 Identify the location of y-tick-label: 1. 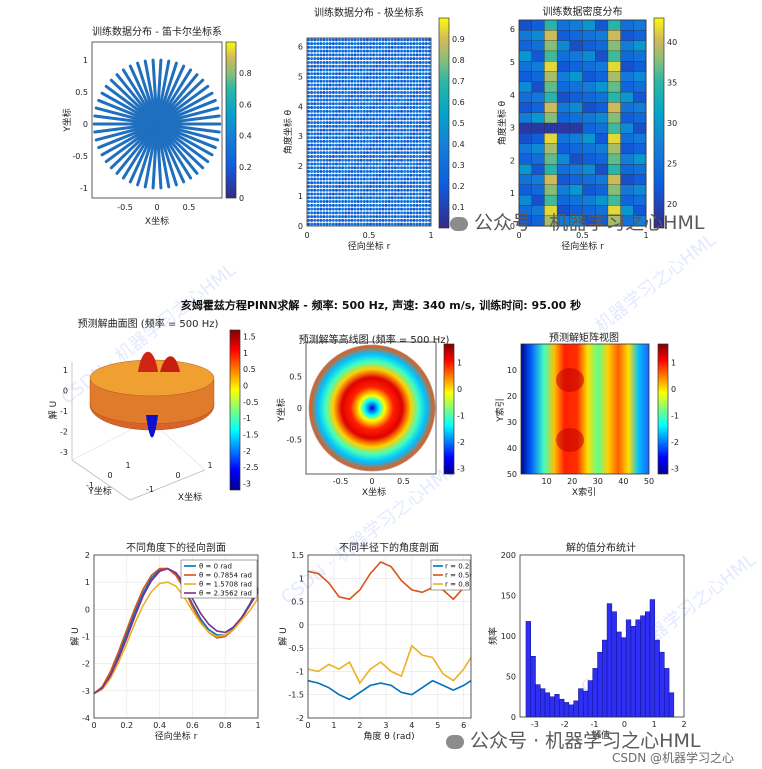
(87, 582).